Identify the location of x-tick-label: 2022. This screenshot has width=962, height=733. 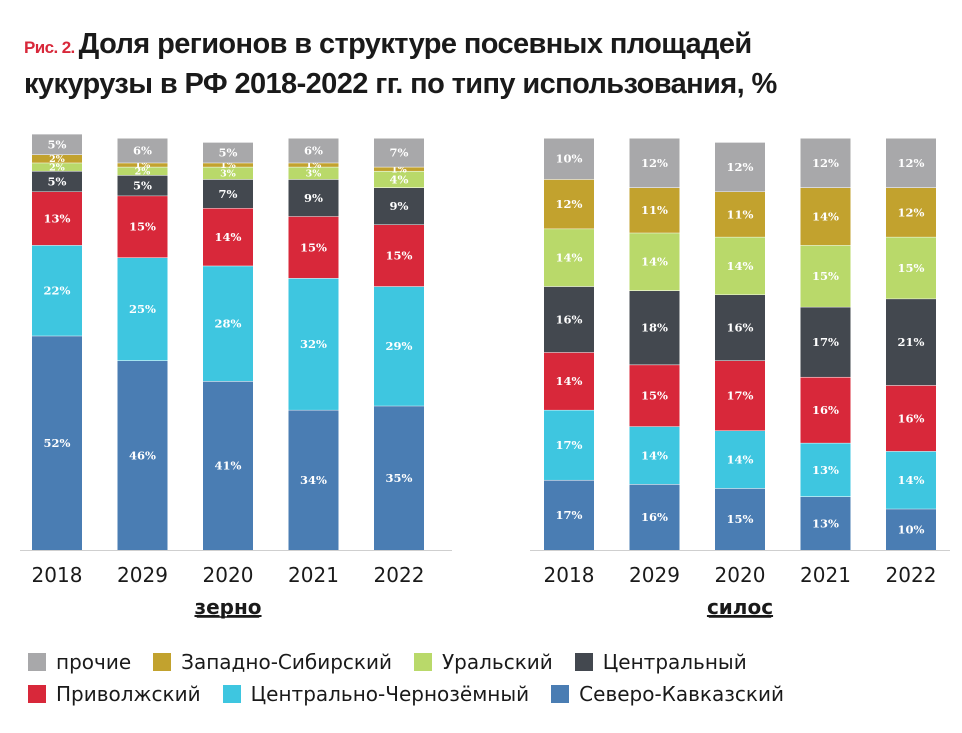
(399, 575).